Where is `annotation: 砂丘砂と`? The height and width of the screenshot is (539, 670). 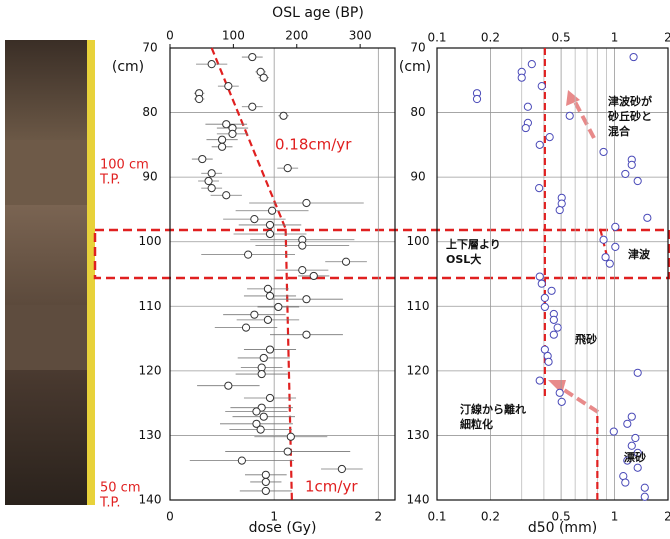
annotation: 砂丘砂と is located at coordinates (630, 116).